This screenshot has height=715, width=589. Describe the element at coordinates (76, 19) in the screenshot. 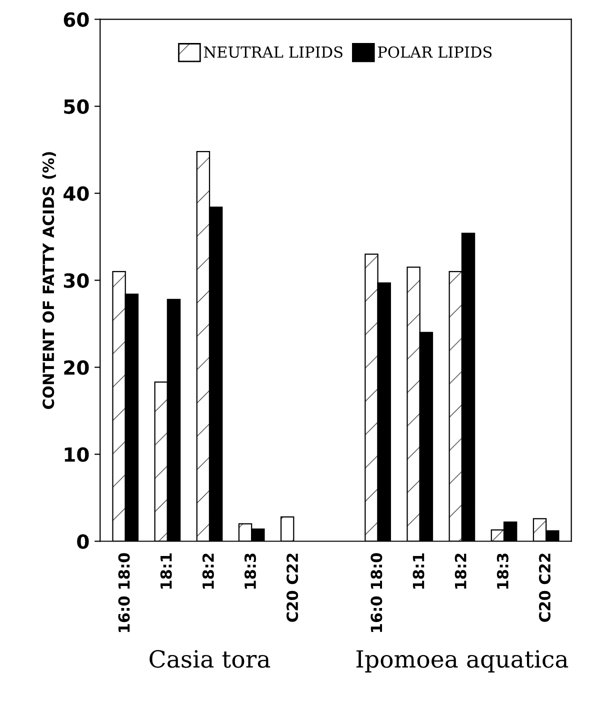

I see `y-tick-label: 60` at that location.